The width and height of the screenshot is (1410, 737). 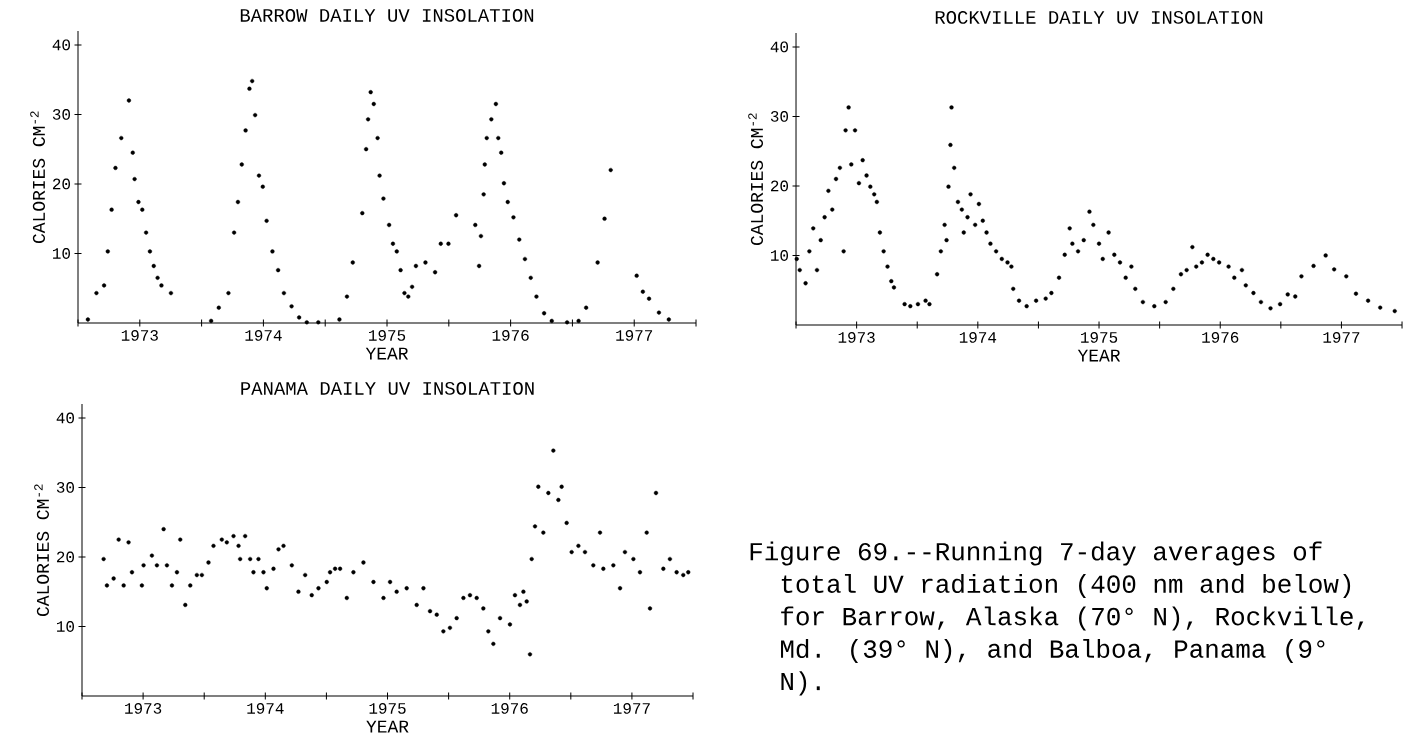 What do you see at coordinates (1099, 17) in the screenshot?
I see `chart-title: ROCKVILLE DAILY UV INSOLATION` at bounding box center [1099, 17].